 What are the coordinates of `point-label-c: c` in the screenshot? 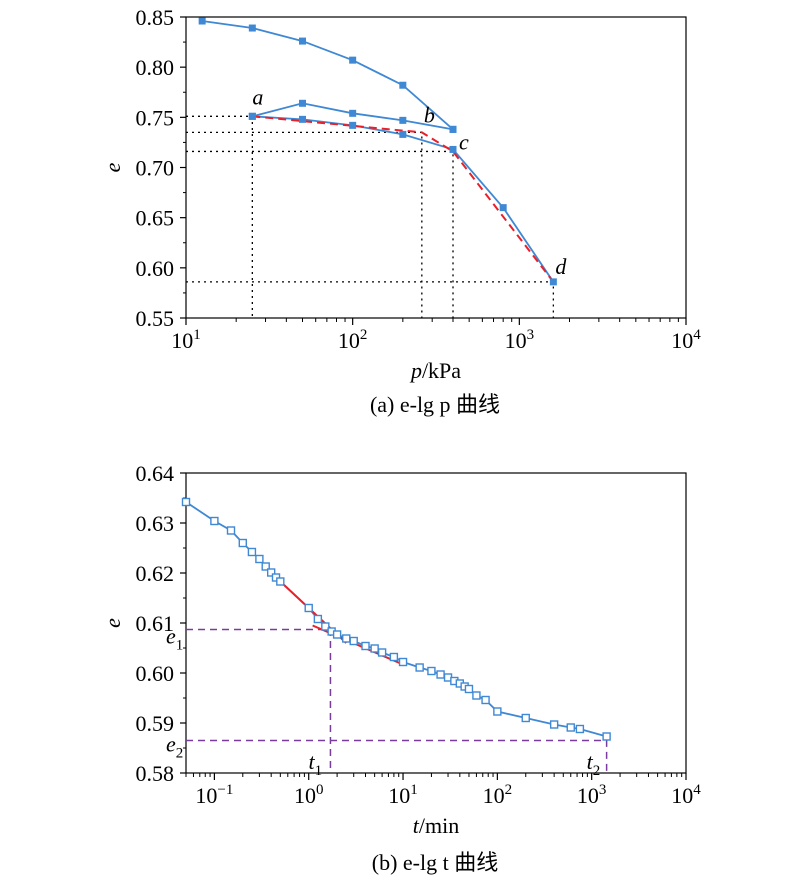 It's located at (464, 141).